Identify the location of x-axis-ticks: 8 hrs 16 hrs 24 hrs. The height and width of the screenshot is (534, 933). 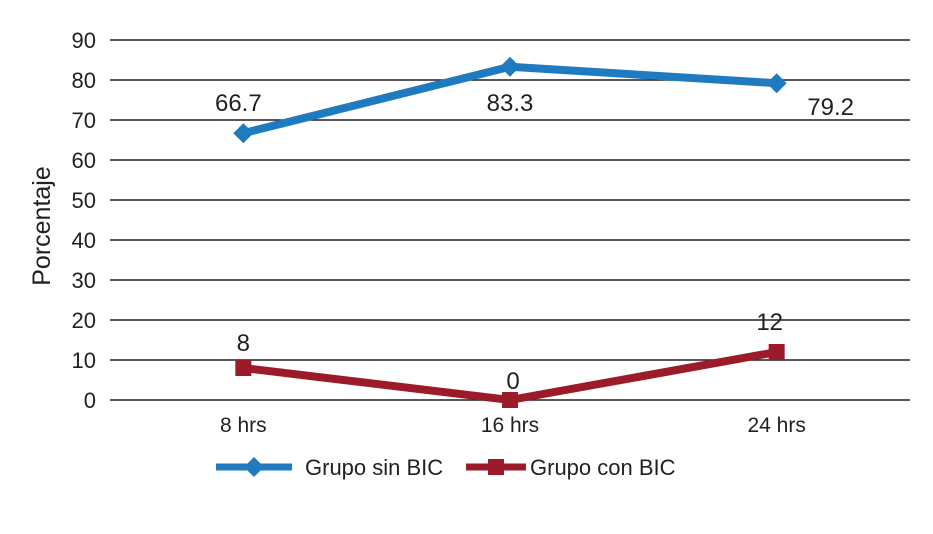
(513, 425).